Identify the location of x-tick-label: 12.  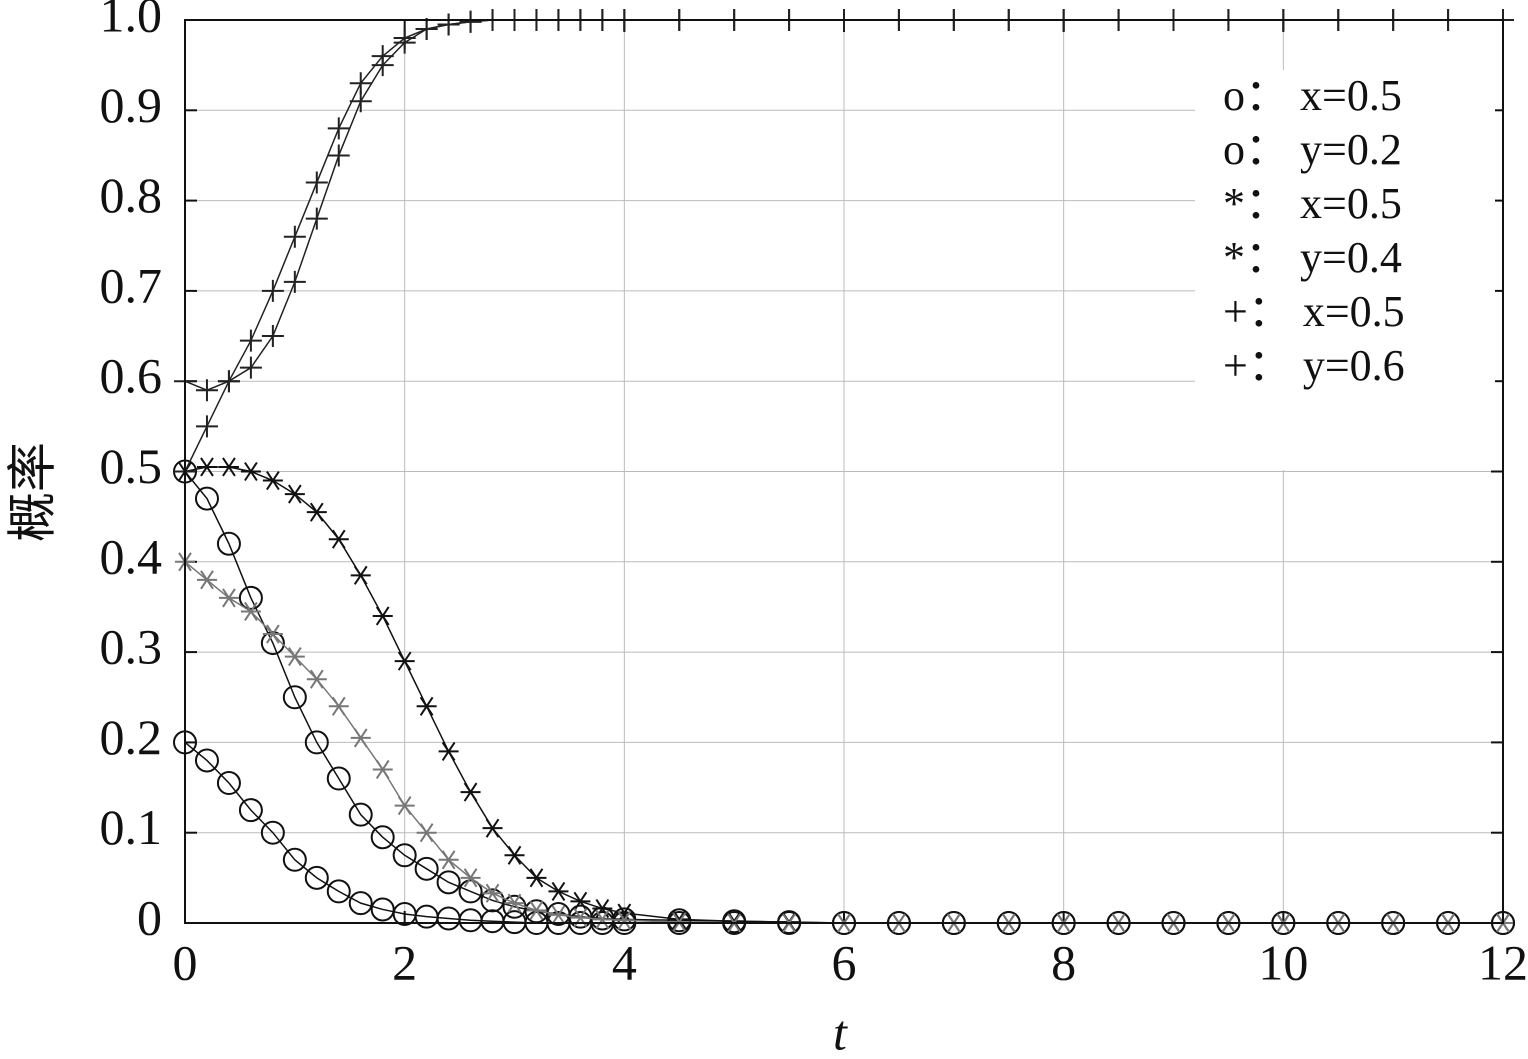
(1503, 962).